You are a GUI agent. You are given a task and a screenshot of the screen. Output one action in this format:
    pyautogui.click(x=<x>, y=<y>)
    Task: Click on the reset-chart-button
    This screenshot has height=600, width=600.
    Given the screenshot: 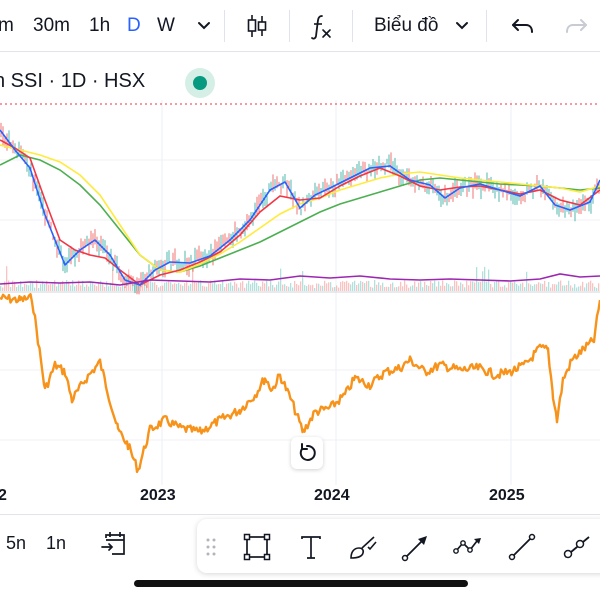 What is the action you would take?
    pyautogui.click(x=307, y=453)
    